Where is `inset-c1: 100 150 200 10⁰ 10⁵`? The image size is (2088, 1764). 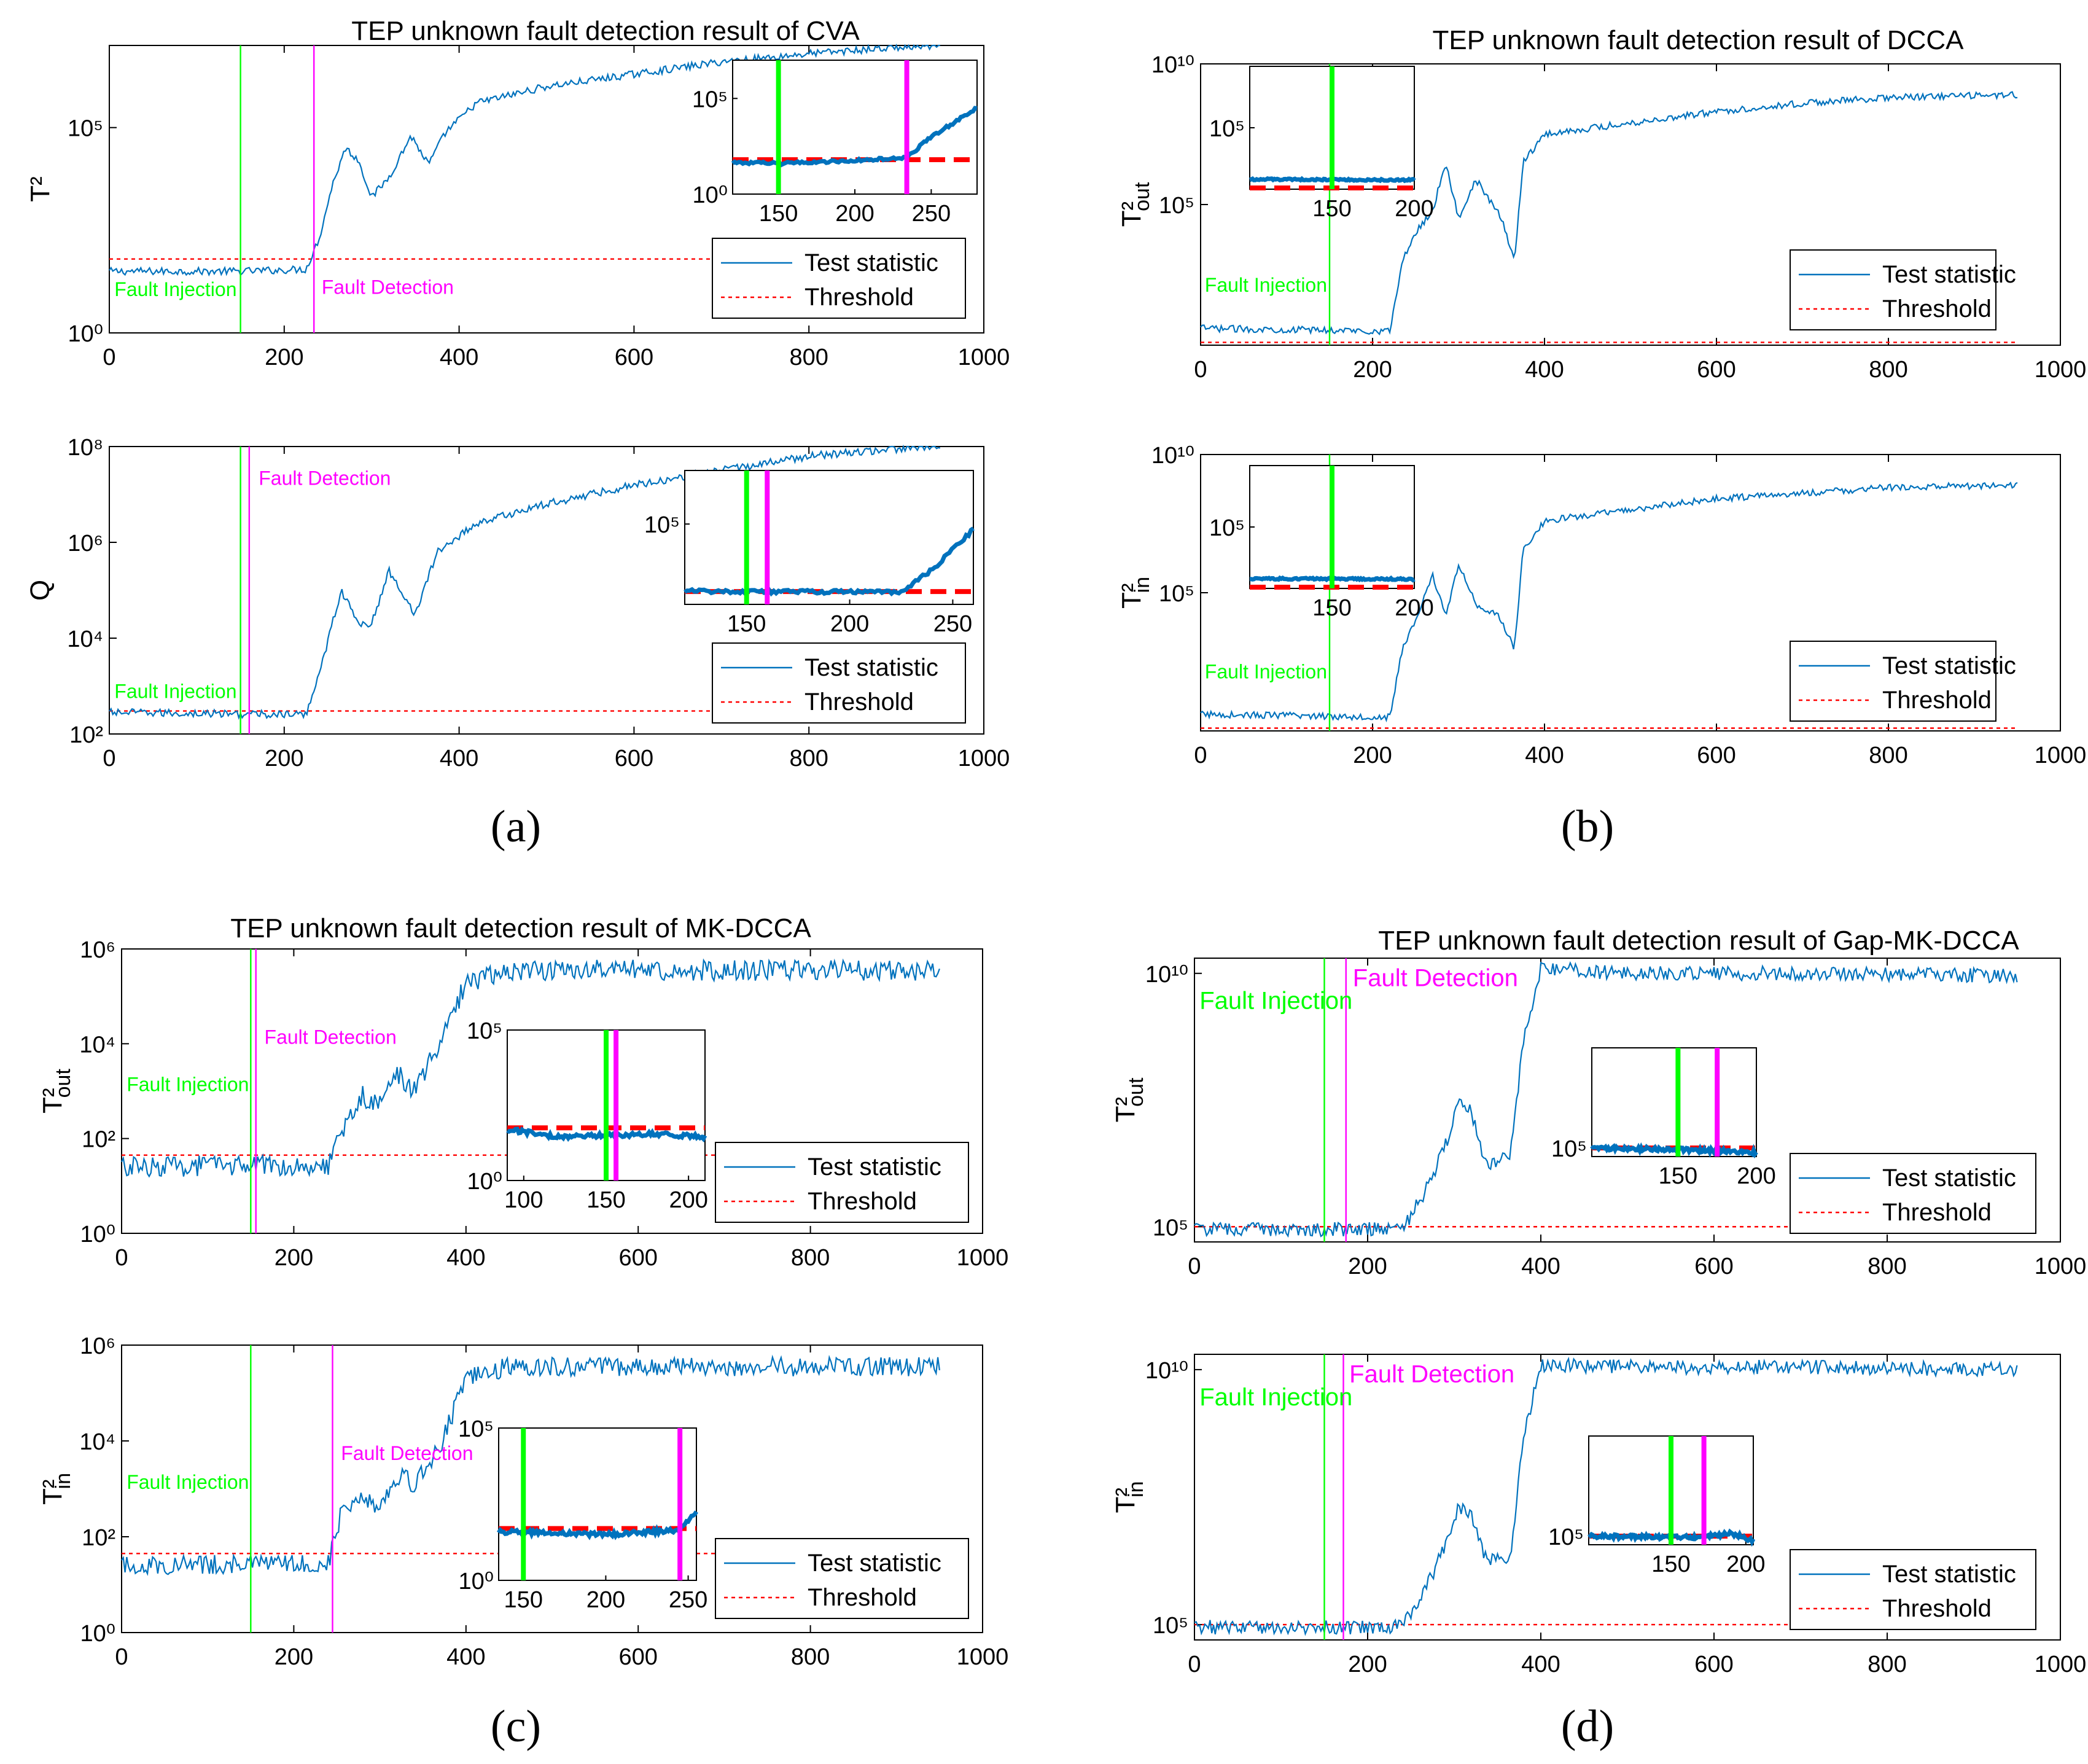 inset-c1: 100 150 200 10⁰ 10⁵ is located at coordinates (587, 1115).